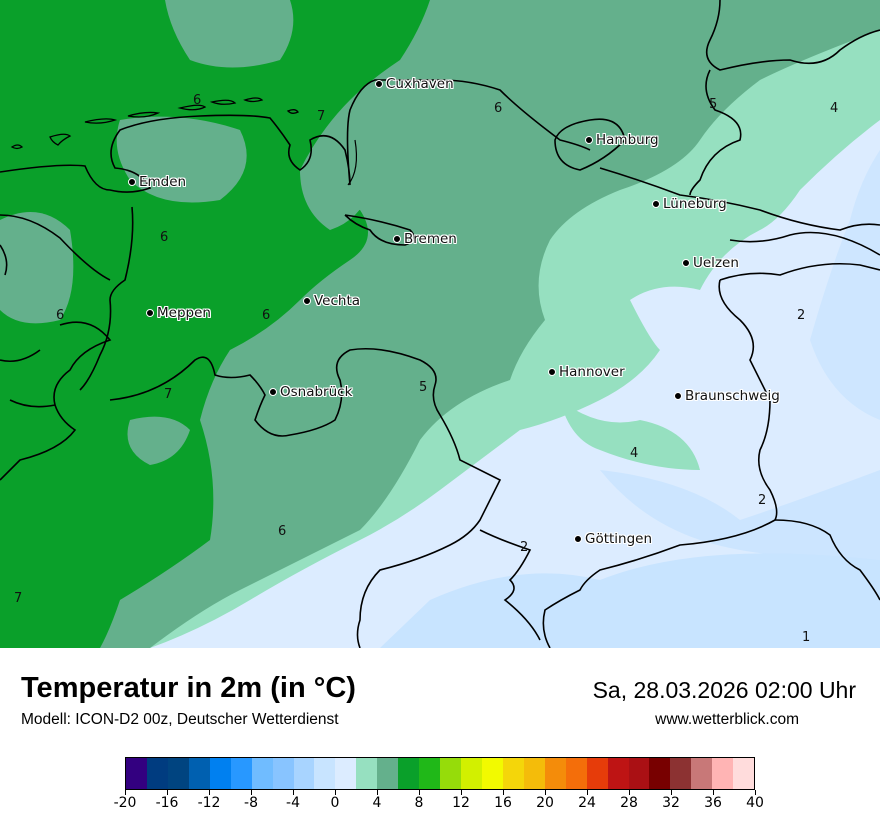 This screenshot has height=830, width=880. What do you see at coordinates (806, 637) in the screenshot?
I see `contour-label: 1` at bounding box center [806, 637].